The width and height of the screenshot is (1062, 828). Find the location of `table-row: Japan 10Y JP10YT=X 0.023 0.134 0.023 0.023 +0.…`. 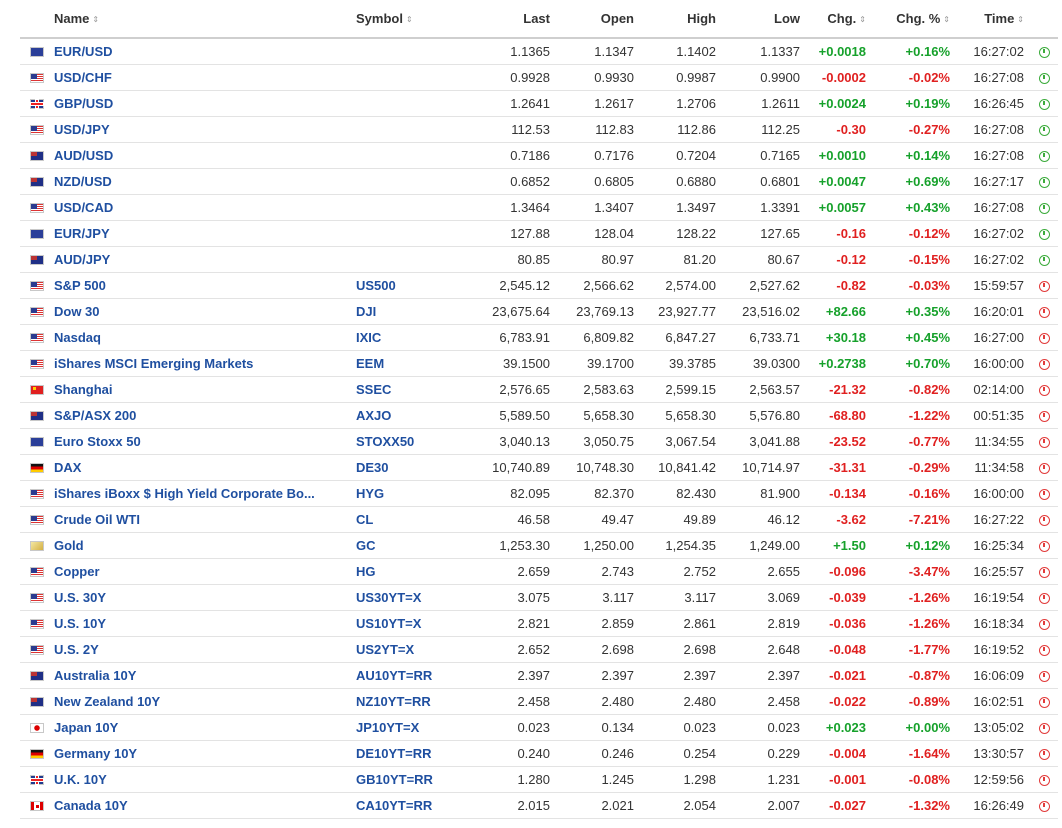

table-row: Japan 10Y JP10YT=X 0.023 0.134 0.023 0.023 +0.… is located at coordinates (539, 727).